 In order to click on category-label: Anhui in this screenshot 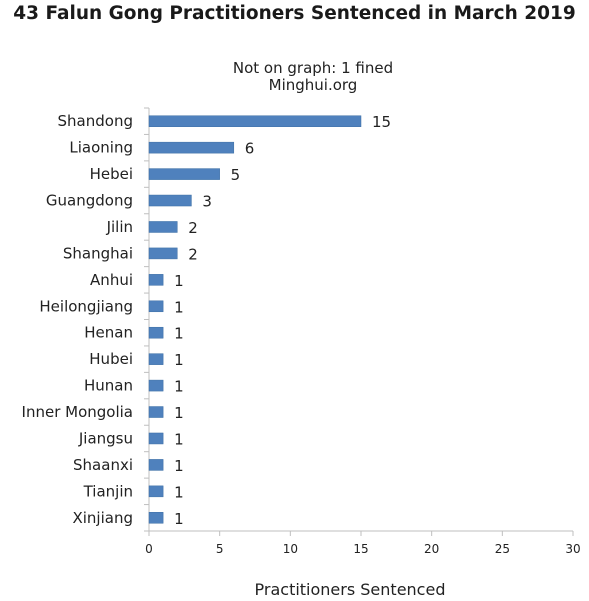, I will do `click(111, 280)`.